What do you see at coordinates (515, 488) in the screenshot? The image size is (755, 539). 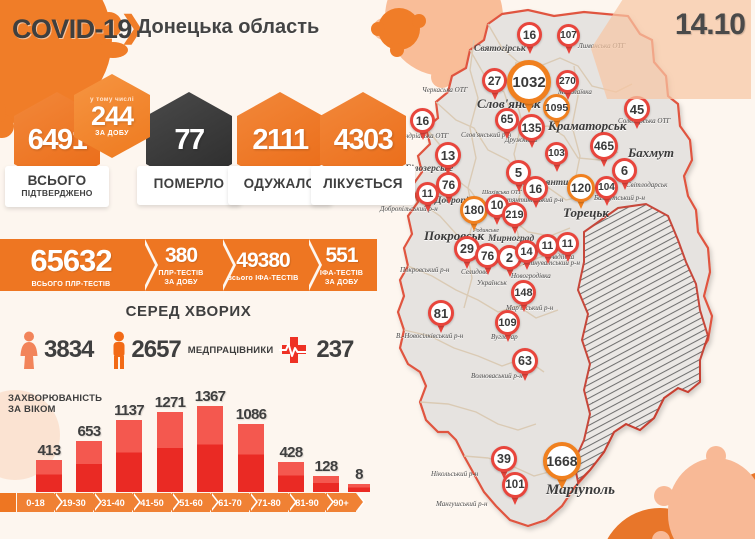 I see `map-pin: 101` at bounding box center [515, 488].